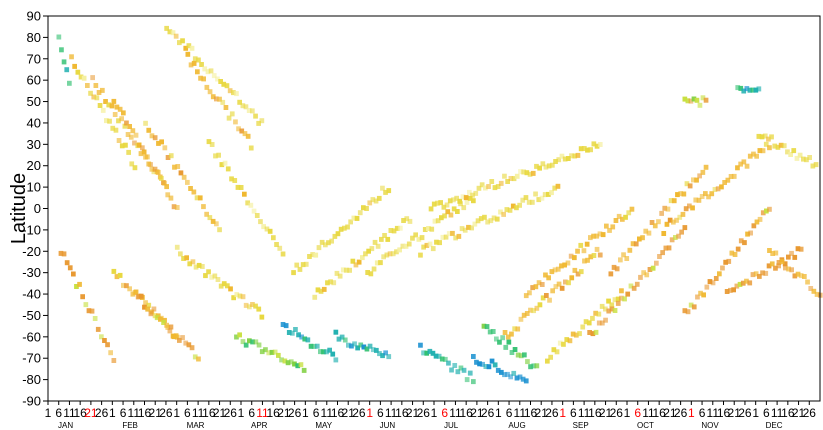 This screenshot has height=430, width=823. I want to click on y-tick-label: -80, so click(31, 379).